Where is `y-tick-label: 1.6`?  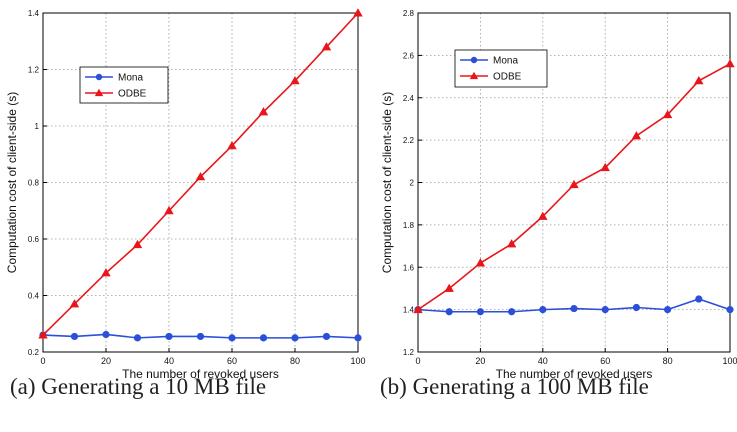
y-tick-label: 1.6 is located at coordinates (409, 267).